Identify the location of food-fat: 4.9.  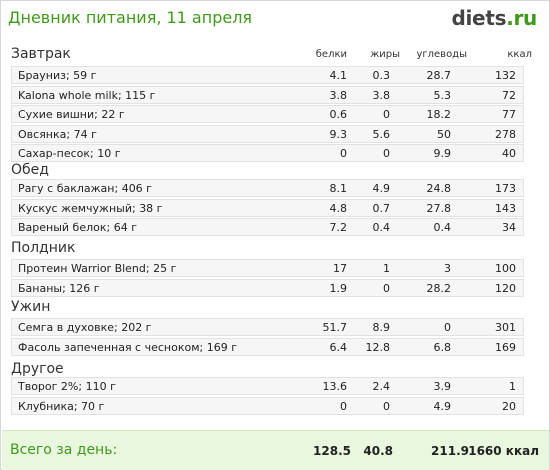
(381, 188).